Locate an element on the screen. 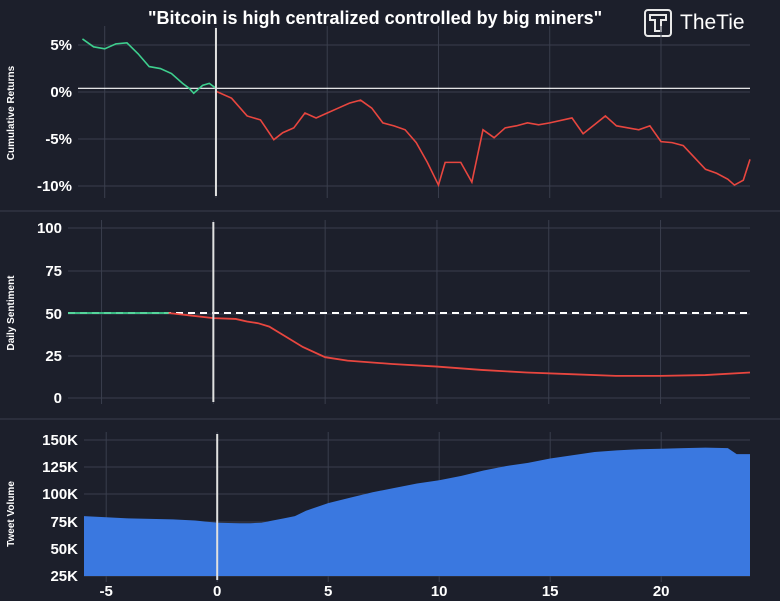 Image resolution: width=780 pixels, height=601 pixels. volume-y-tick-label: 150K is located at coordinates (60, 440).